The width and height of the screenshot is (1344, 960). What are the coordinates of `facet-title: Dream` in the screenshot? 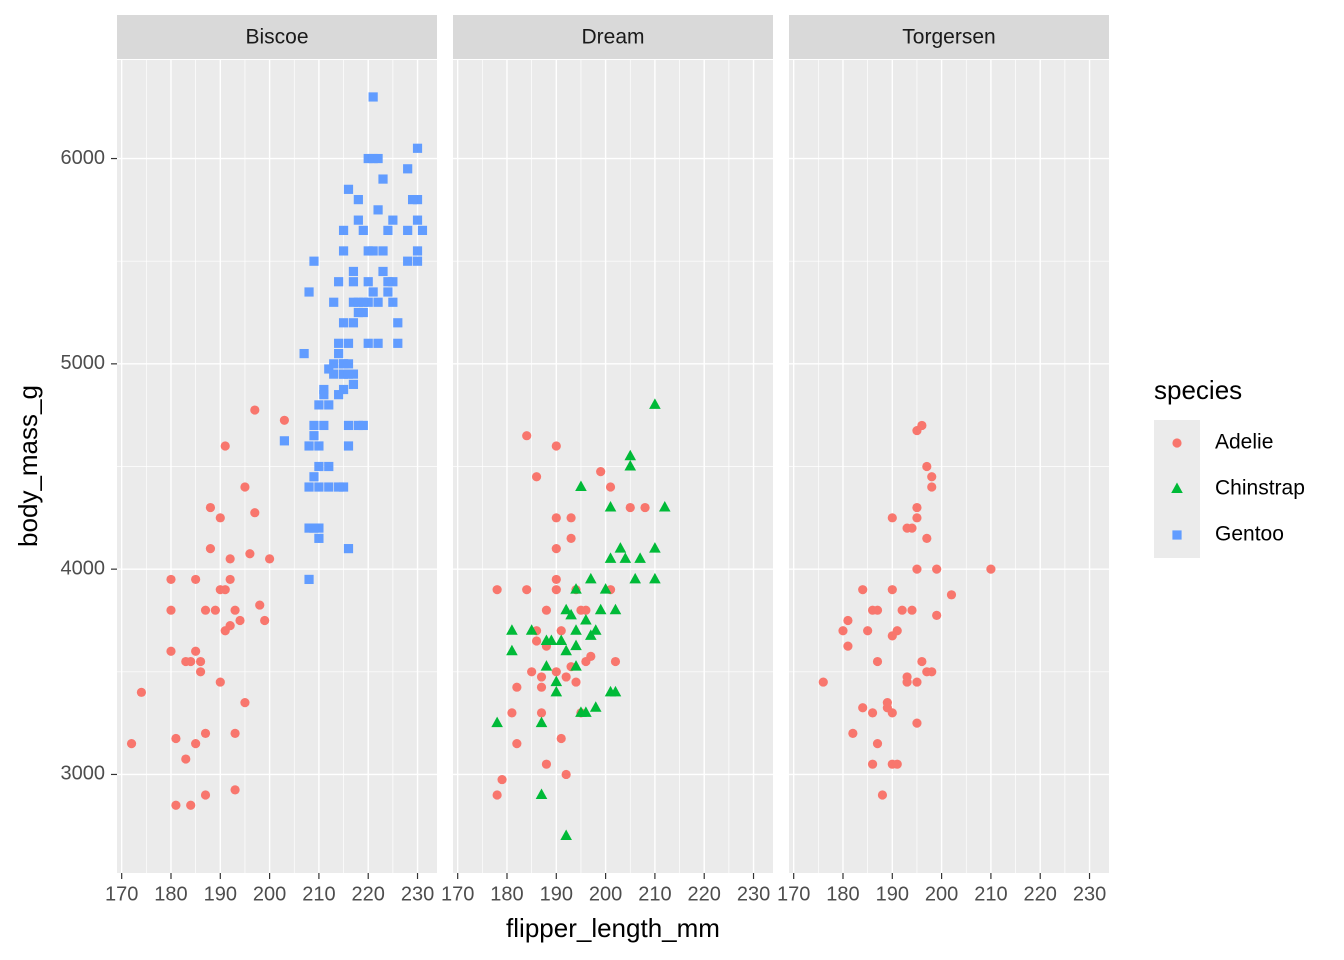 It's located at (612, 37).